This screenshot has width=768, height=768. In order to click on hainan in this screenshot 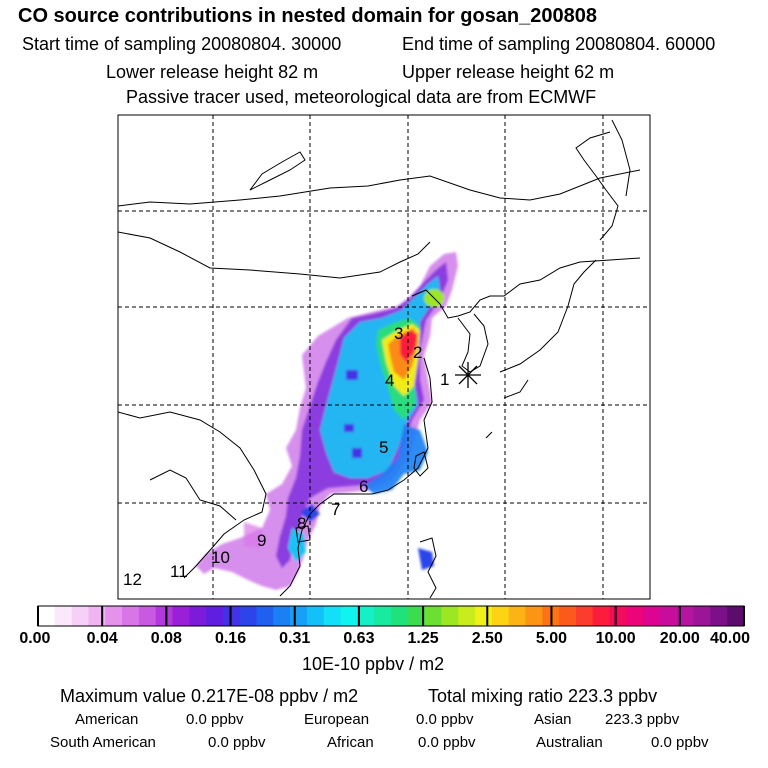, I will do `click(303, 534)`.